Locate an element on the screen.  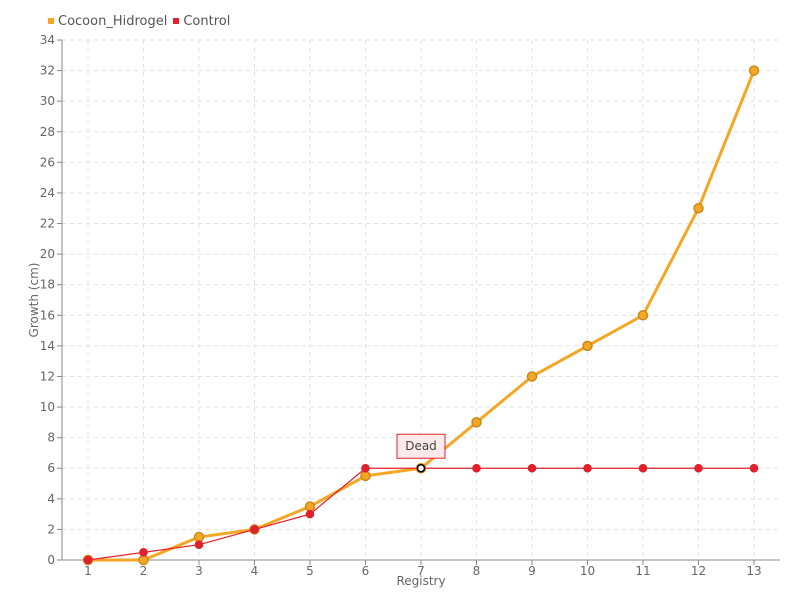
legend-item-cocoon-hidrogel: Cocoon_Hidrogel is located at coordinates (107, 21).